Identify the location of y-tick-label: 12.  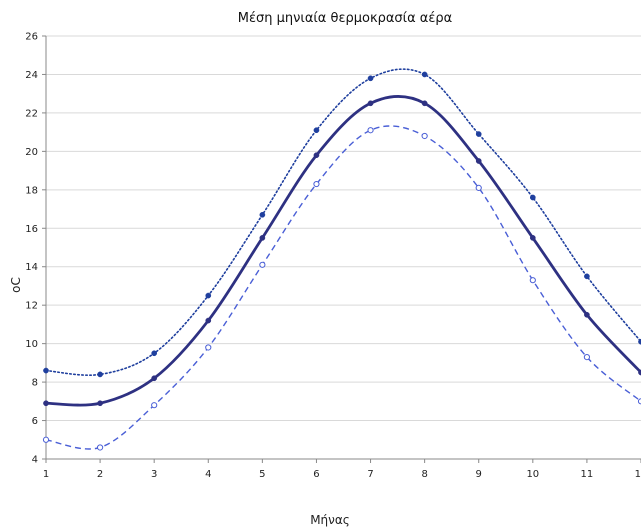
(31, 306).